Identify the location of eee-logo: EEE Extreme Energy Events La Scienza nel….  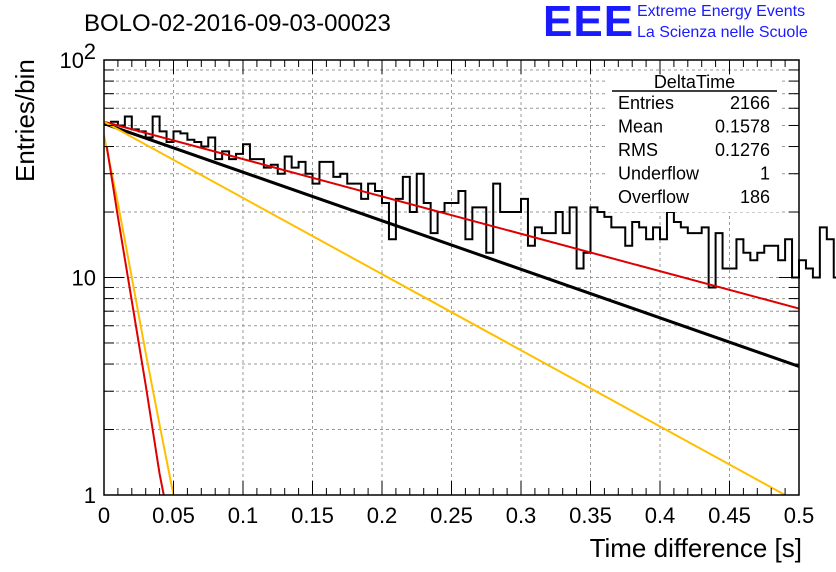
(688, 23).